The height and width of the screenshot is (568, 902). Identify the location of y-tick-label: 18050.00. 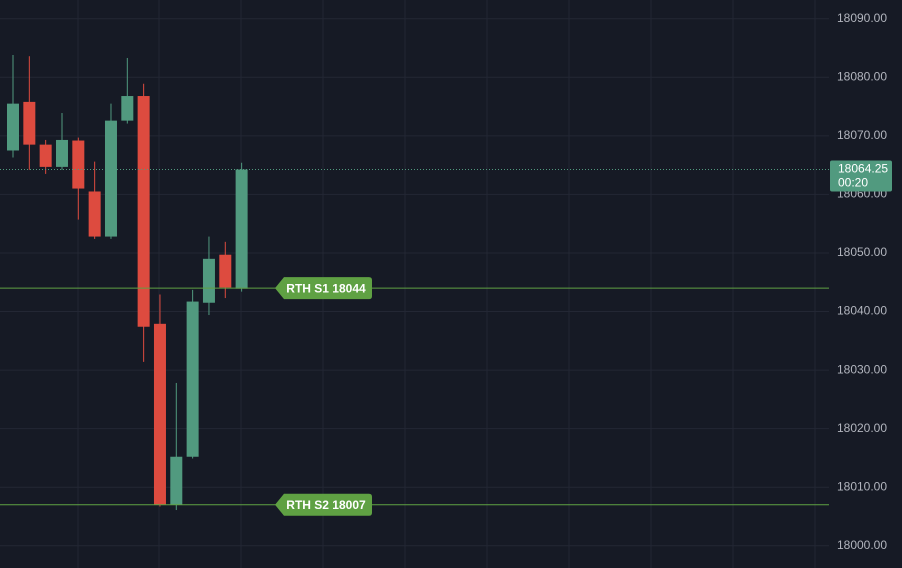
(862, 252).